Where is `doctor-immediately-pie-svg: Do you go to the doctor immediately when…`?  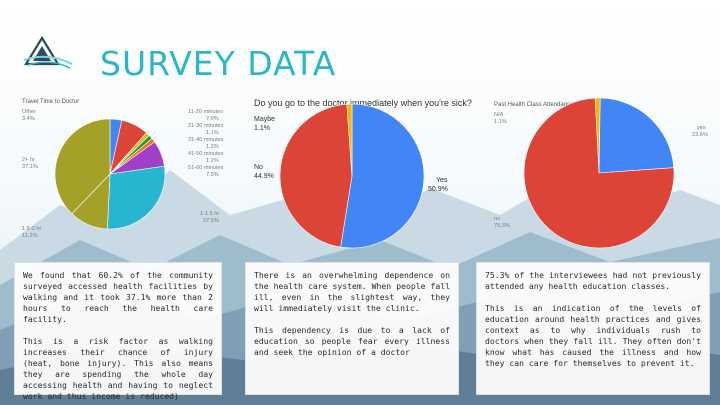 doctor-immediately-pie-svg: Do you go to the doctor immediately when… is located at coordinates (363, 173).